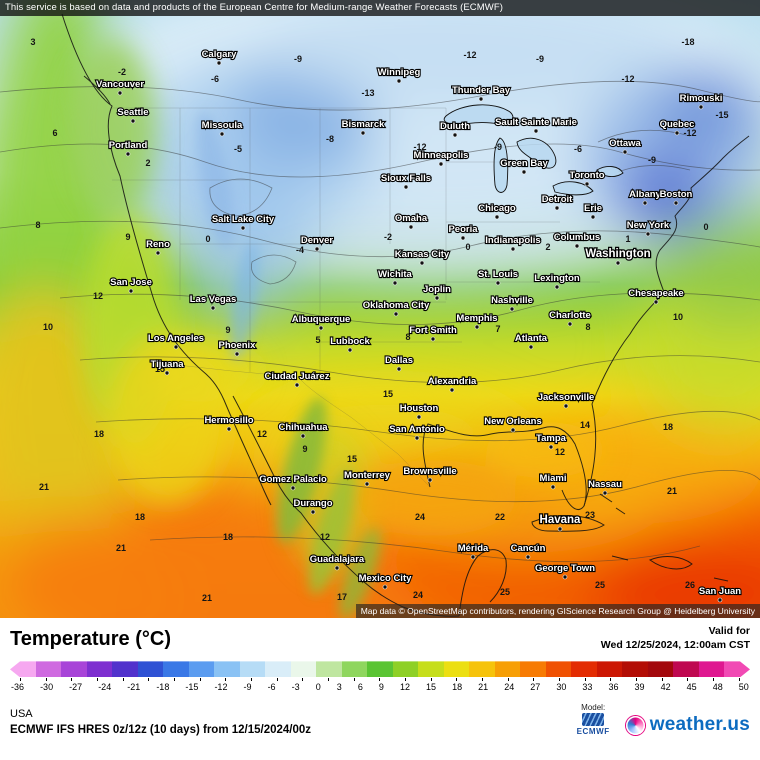  I want to click on grid-temp: 17, so click(342, 597).